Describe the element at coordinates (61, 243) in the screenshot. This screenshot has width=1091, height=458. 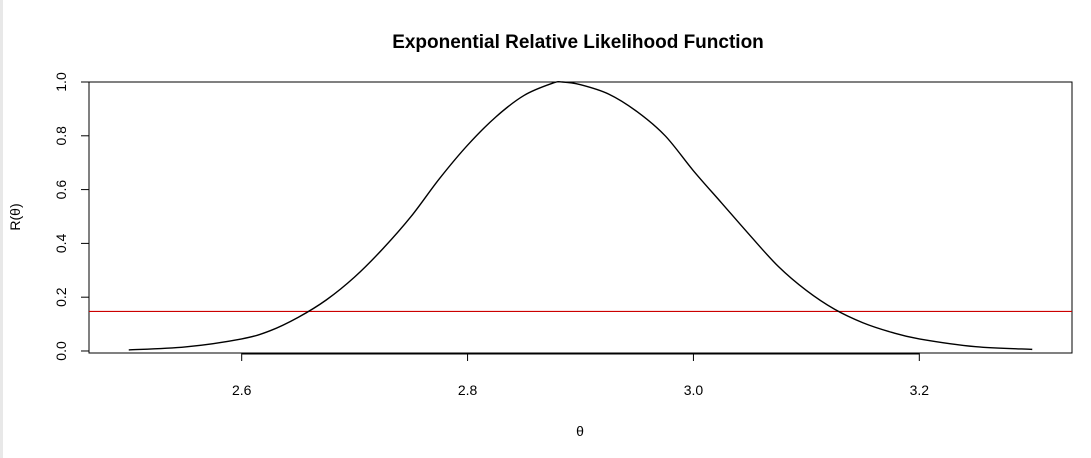
I see `y-tick-label: 0.4` at that location.